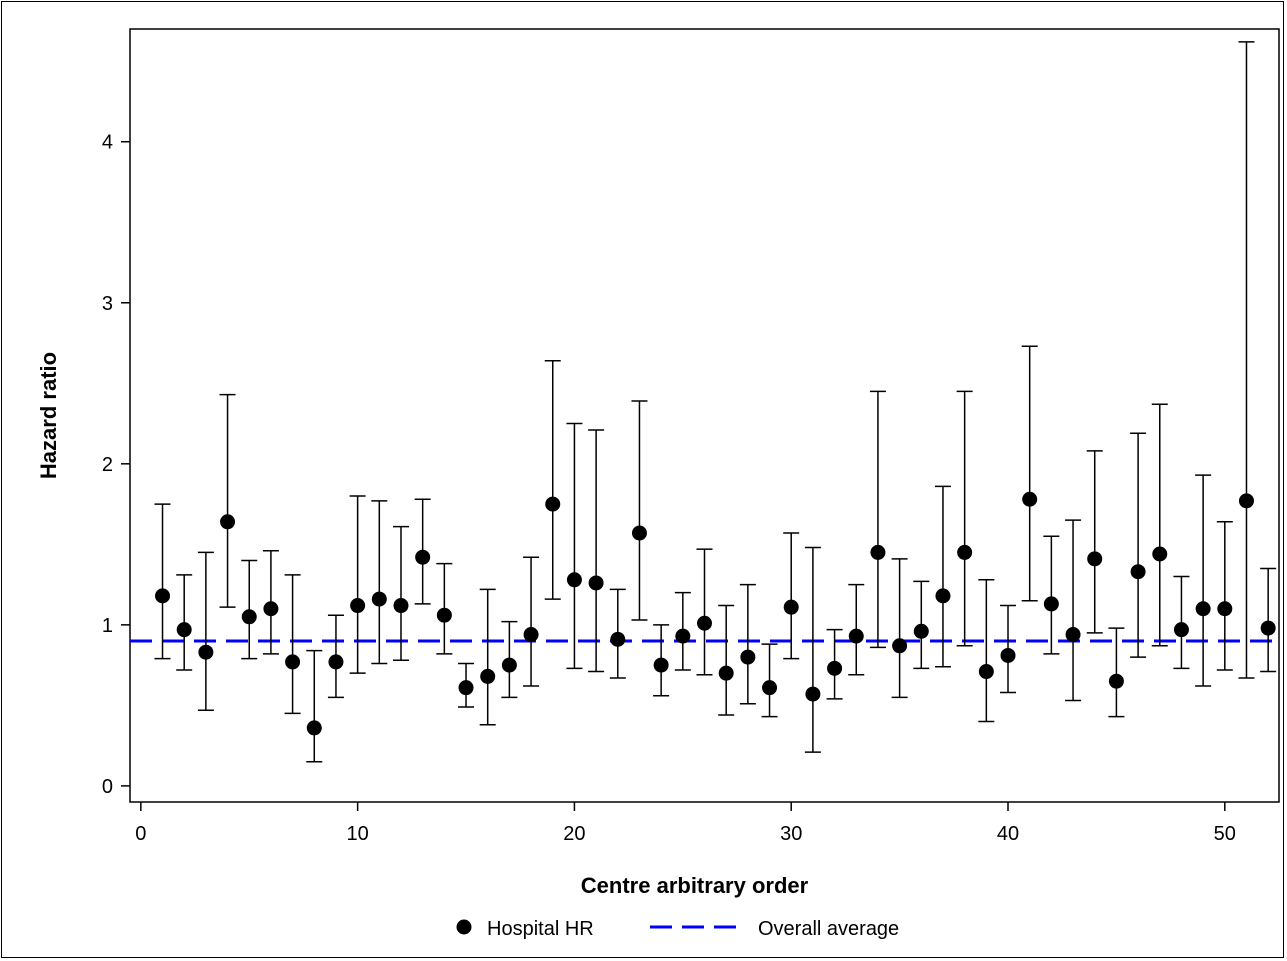 The image size is (1287, 961). I want to click on x-tick-label: 40, so click(1008, 834).